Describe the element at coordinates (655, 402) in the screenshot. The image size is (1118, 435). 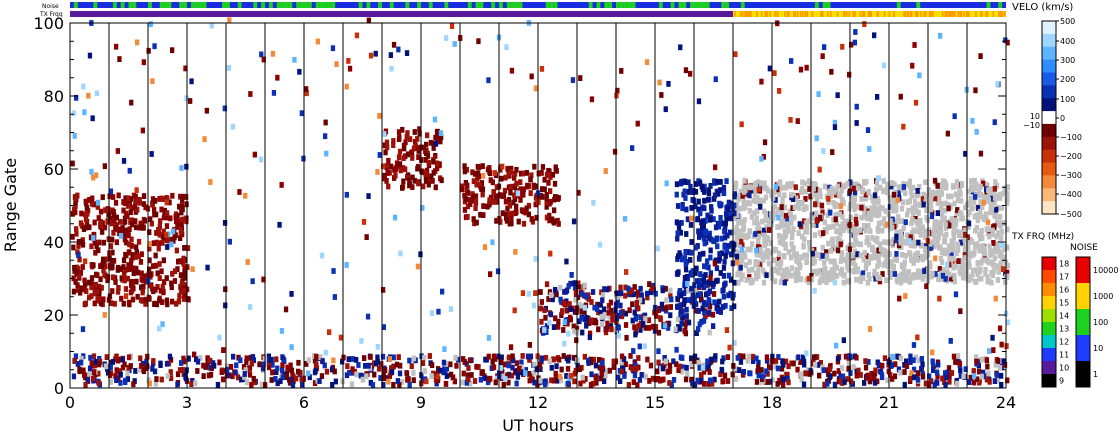
I see `x-tick-label: 15` at that location.